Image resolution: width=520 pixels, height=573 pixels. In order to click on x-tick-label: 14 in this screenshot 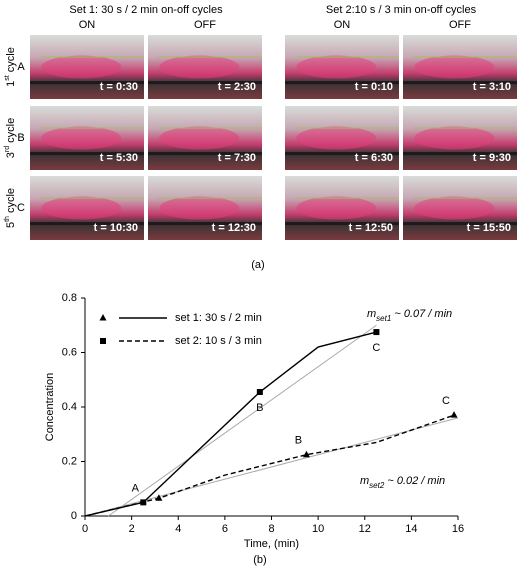, I will do `click(411, 529)`.